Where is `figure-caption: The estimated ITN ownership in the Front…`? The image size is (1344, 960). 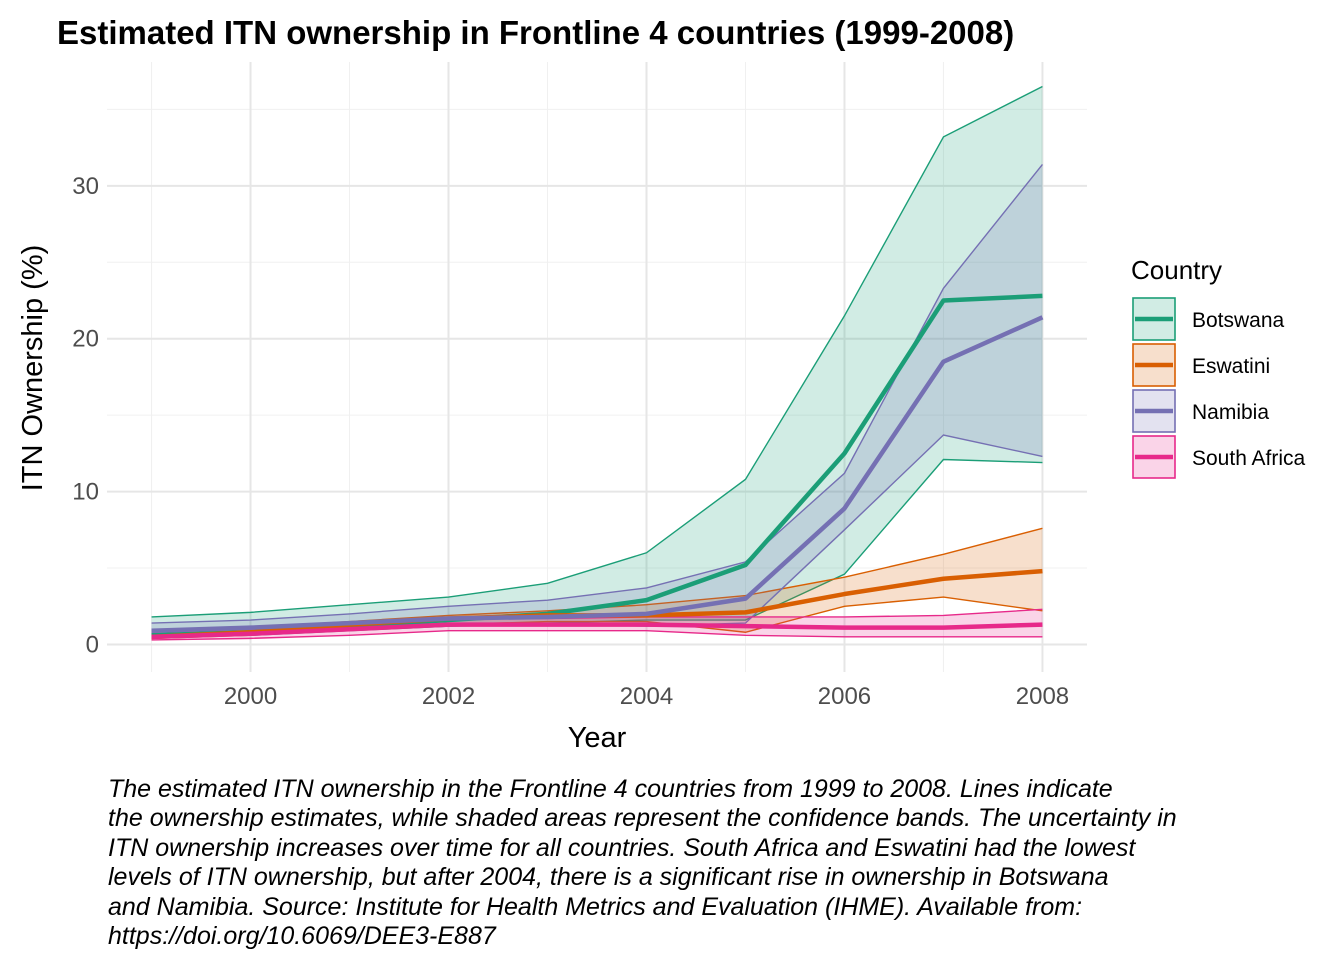 figure-caption: The estimated ITN ownership in the Front… is located at coordinates (642, 863).